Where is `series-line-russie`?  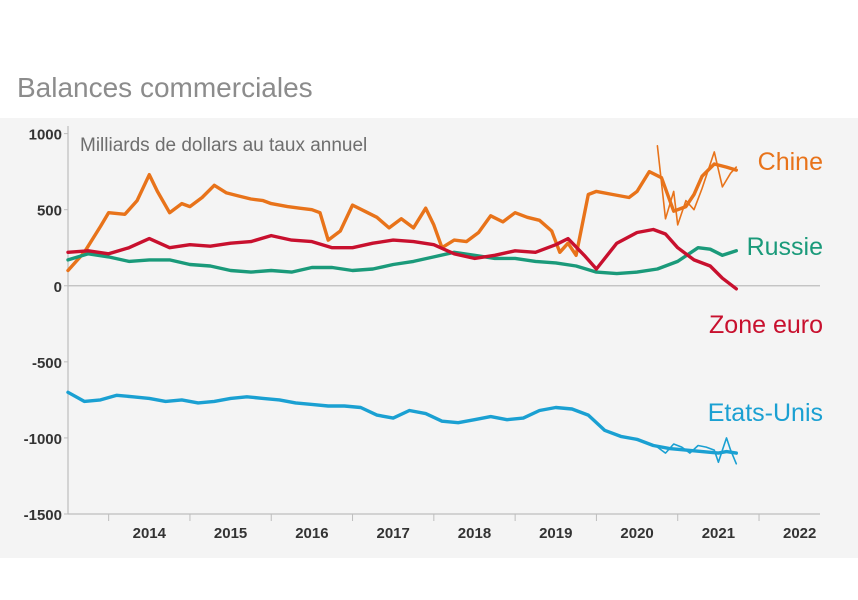 series-line-russie is located at coordinates (402, 260).